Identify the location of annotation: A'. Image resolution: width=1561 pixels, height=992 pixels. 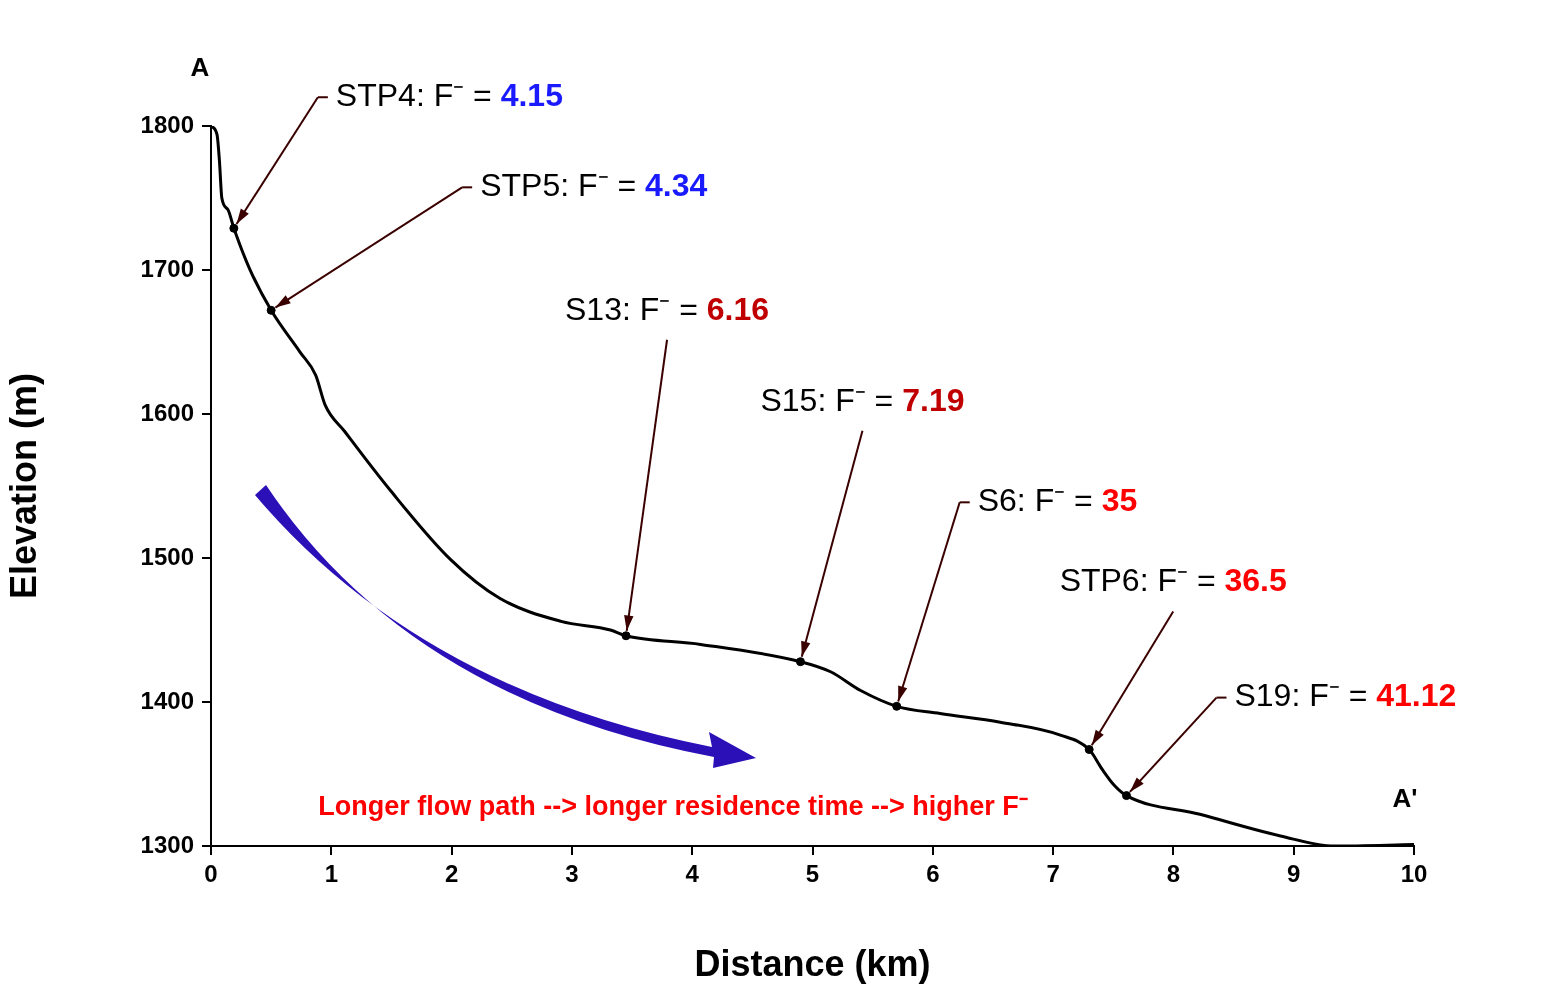
(1405, 797).